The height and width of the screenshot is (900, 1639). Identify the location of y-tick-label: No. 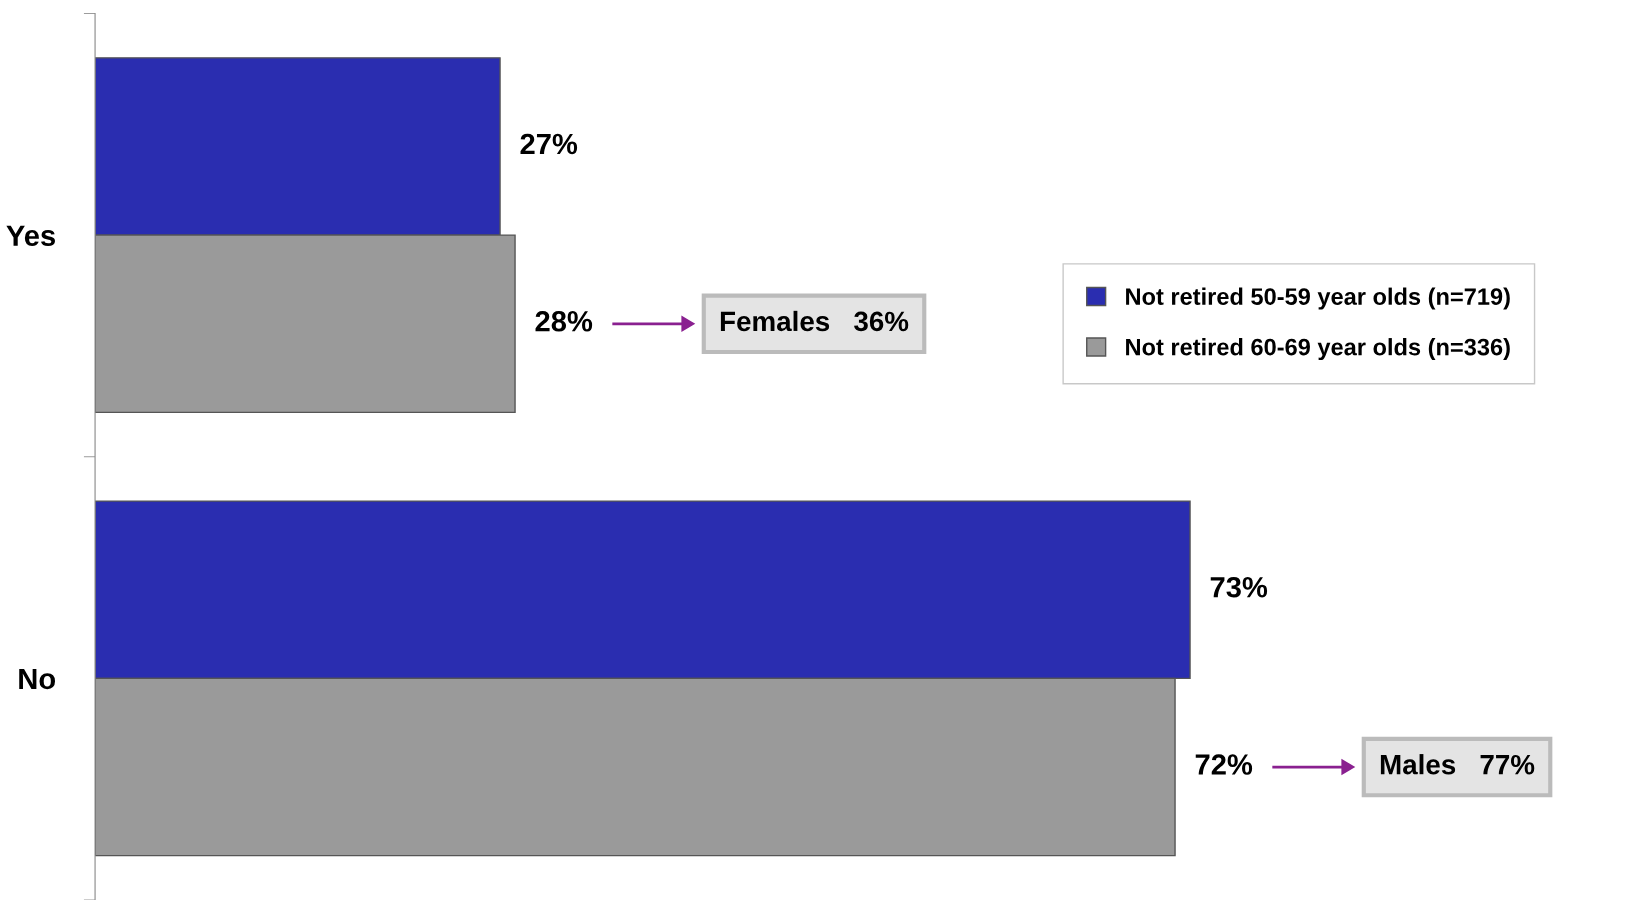
(37, 679).